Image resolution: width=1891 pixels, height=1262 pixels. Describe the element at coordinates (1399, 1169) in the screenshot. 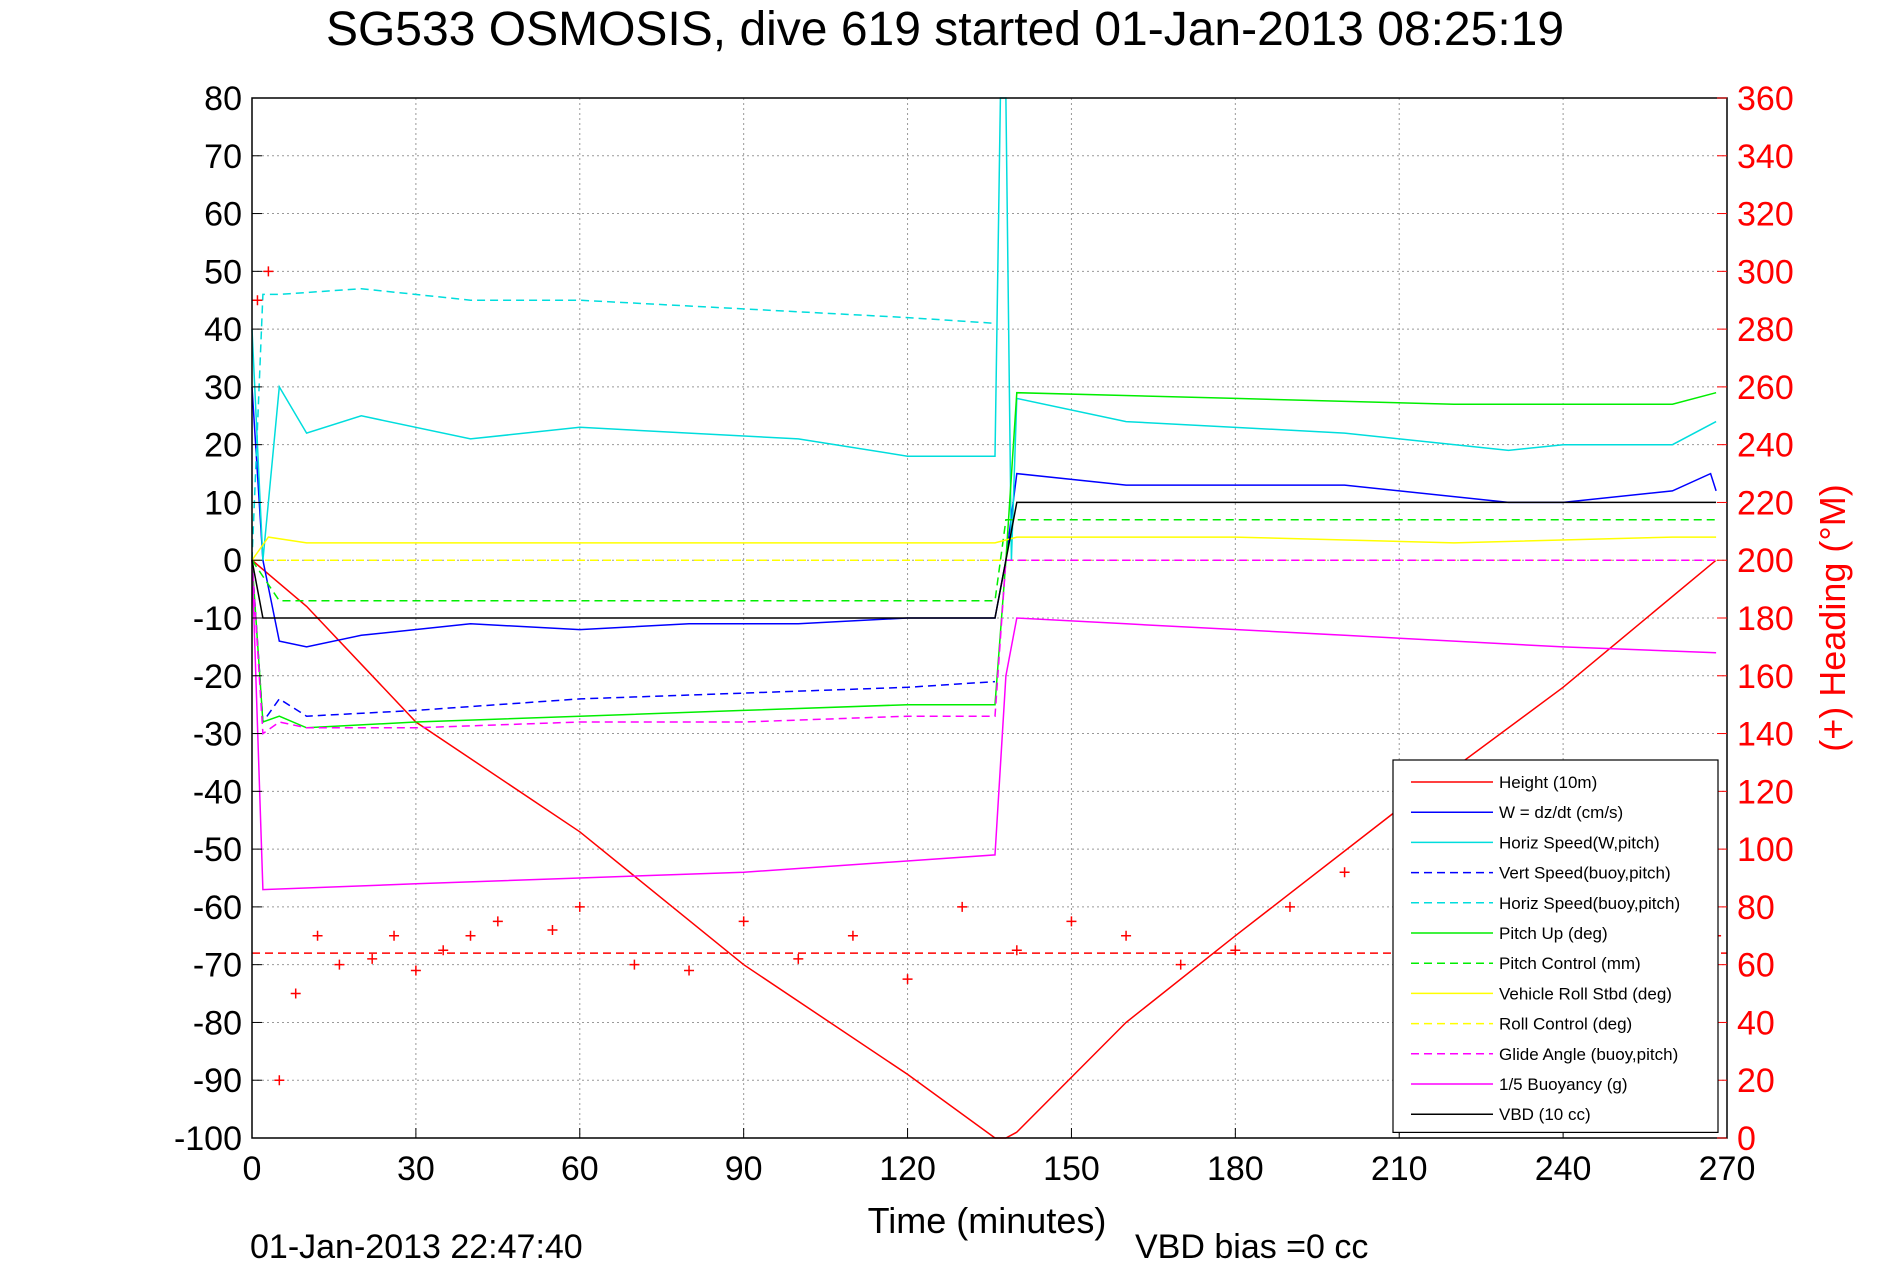

I see `x-tick-label: 210` at that location.